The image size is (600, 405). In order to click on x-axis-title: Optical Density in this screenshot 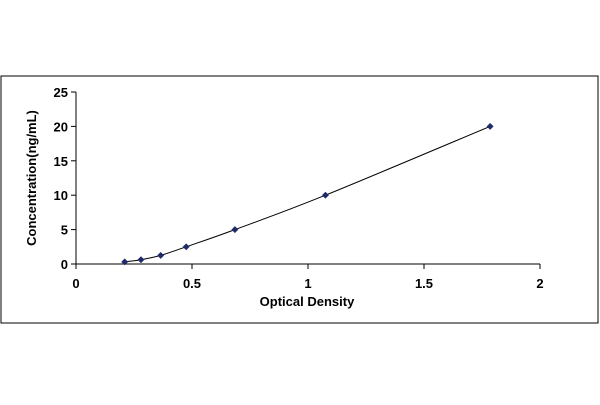, I will do `click(307, 301)`.